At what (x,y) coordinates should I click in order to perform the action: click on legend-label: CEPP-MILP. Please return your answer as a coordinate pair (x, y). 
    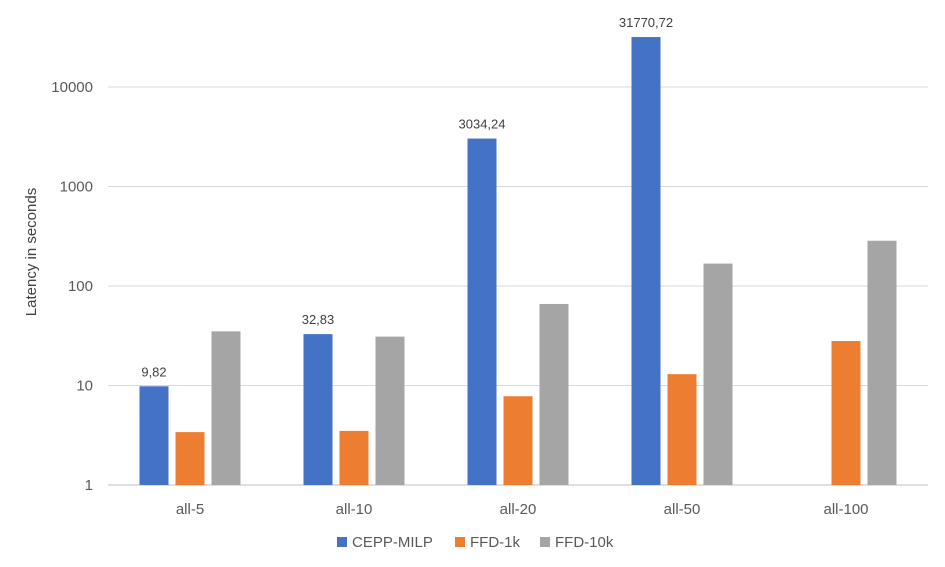
    Looking at the image, I should click on (392, 542).